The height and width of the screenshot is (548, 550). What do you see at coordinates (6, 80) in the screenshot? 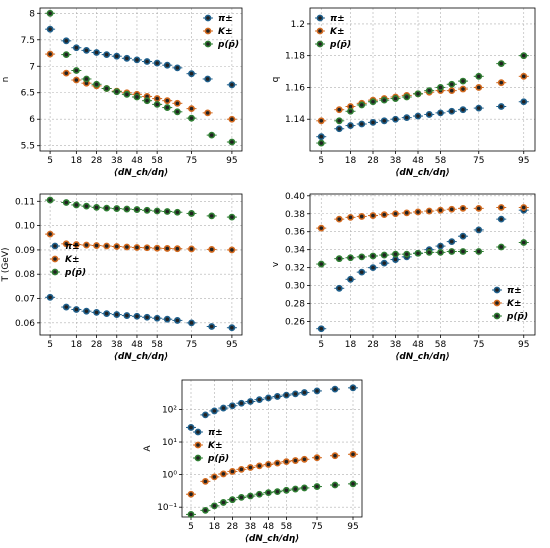
I see `y-axis-label: n` at bounding box center [6, 80].